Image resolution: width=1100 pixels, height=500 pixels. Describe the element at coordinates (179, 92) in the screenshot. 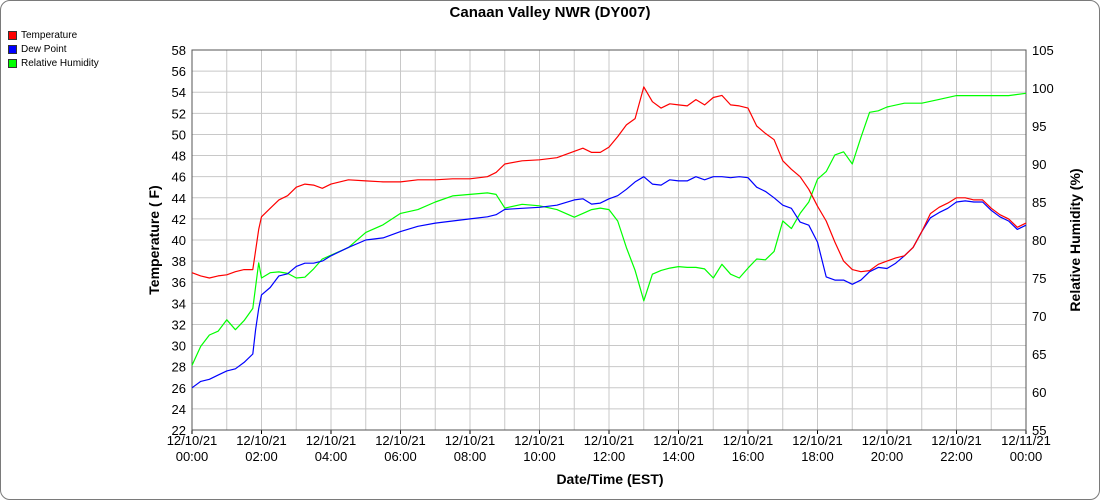

I see `y-tick-label: 54` at that location.